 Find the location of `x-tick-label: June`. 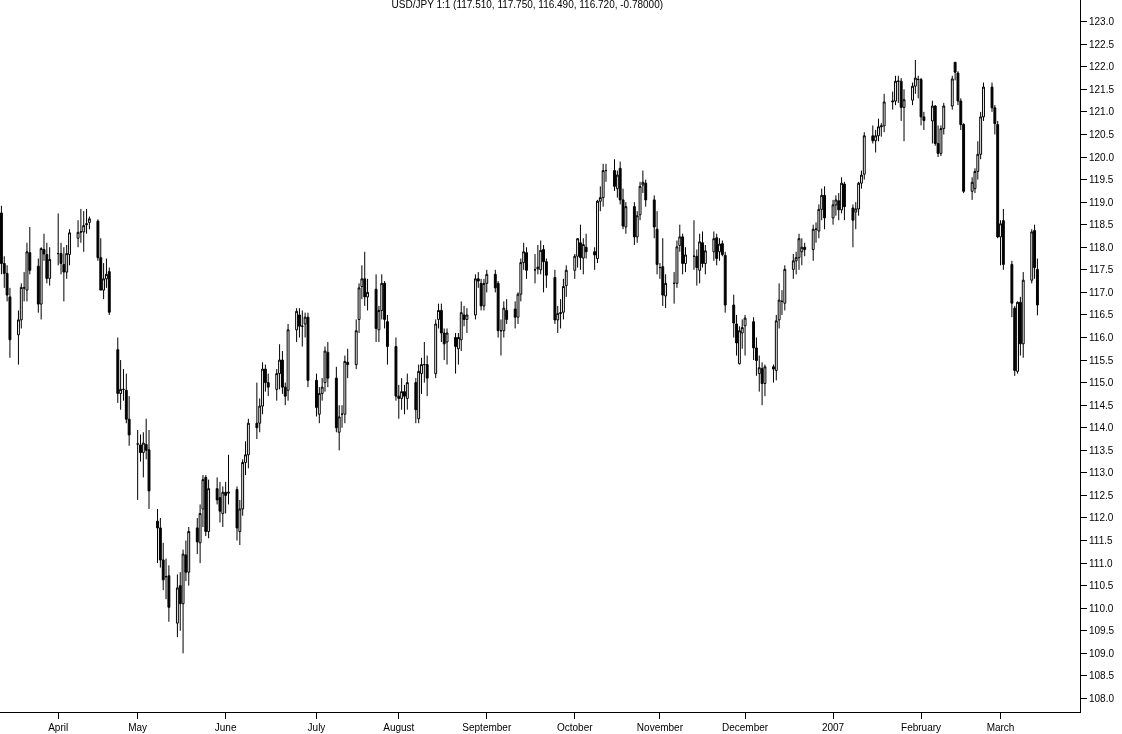

x-tick-label: June is located at coordinates (225, 727).